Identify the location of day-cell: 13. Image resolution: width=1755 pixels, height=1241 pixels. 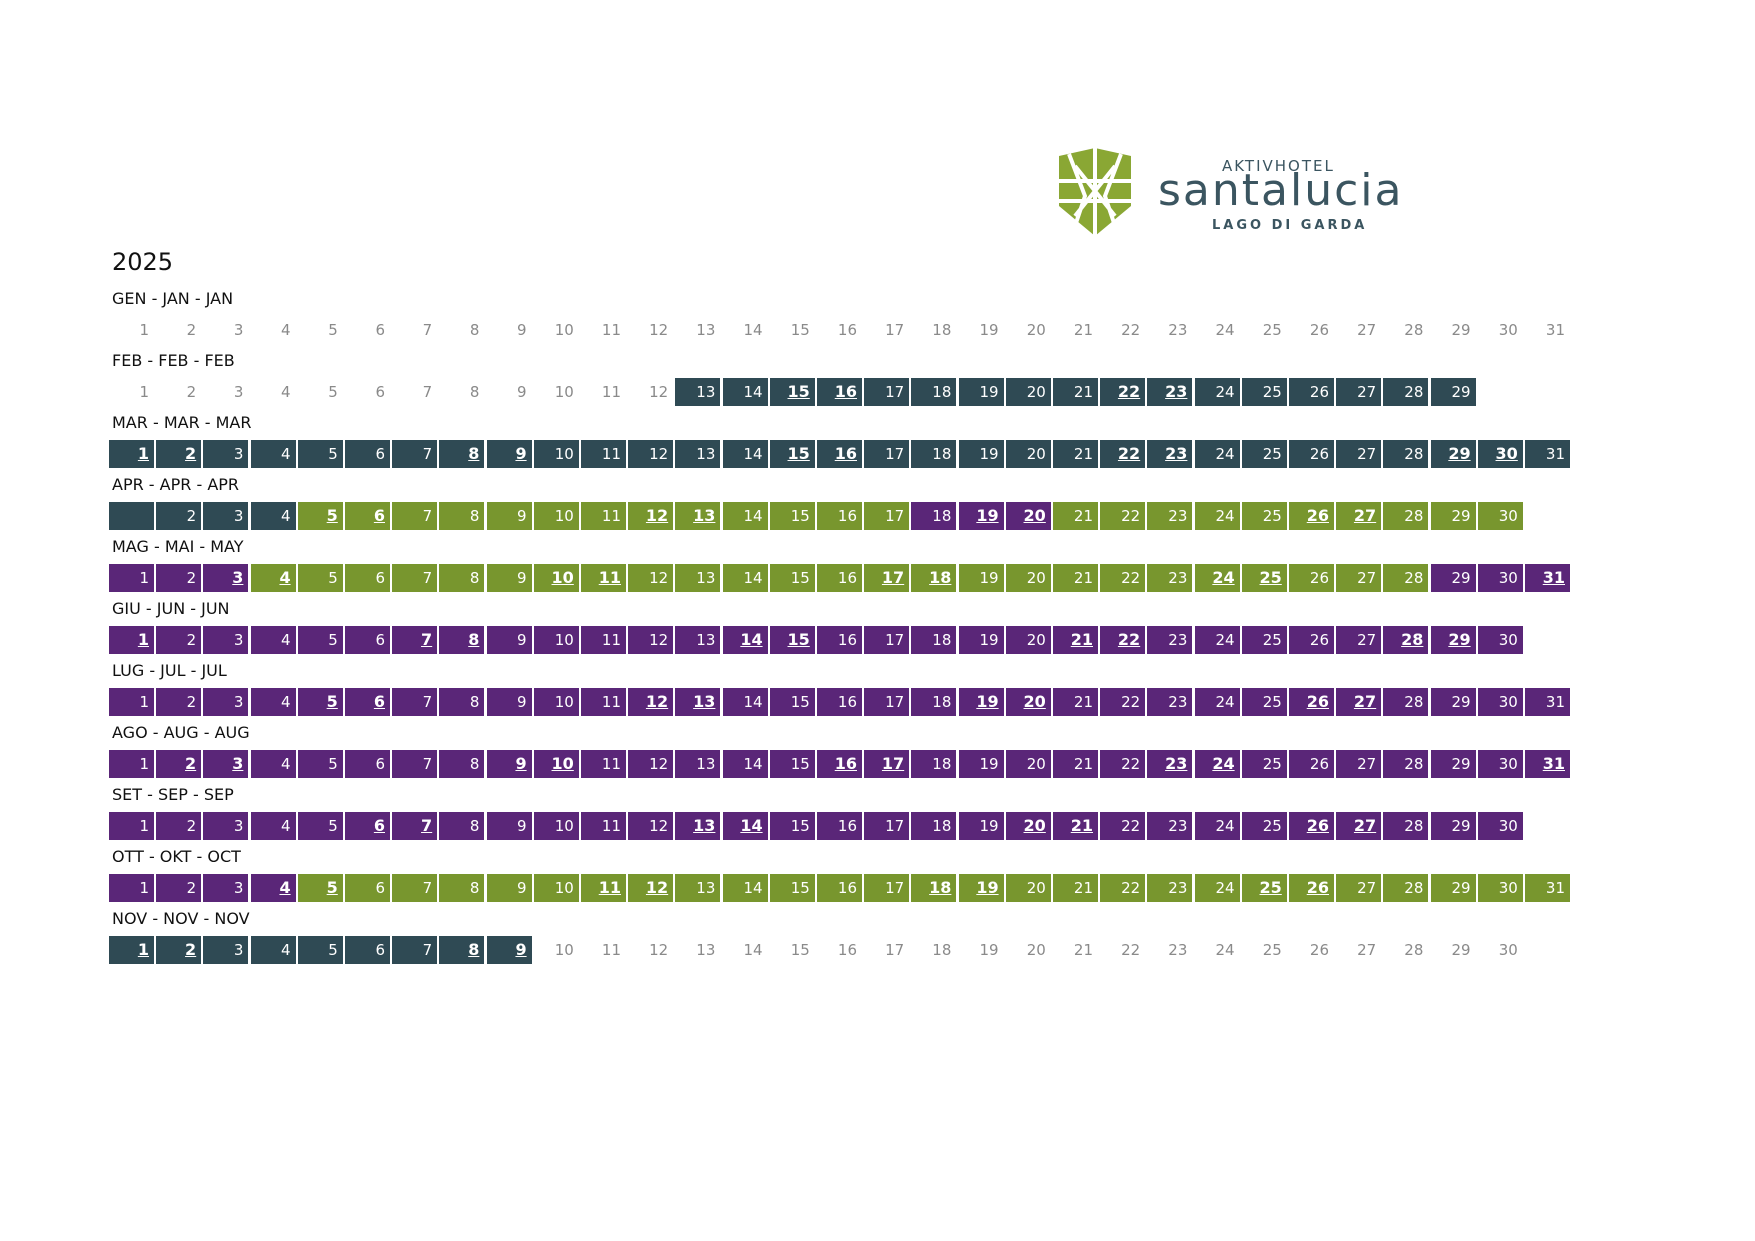
(698, 454).